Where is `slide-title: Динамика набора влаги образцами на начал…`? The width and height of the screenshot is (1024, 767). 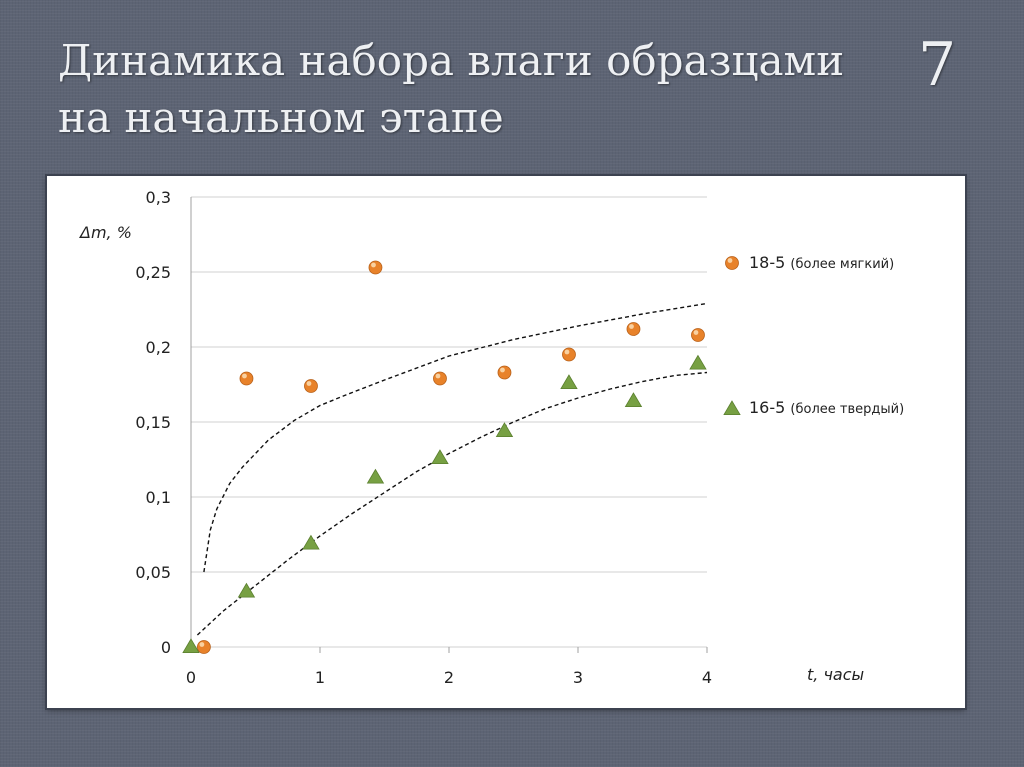
slide-title: Динамика набора влаги образцами на начал… is located at coordinates (468, 89).